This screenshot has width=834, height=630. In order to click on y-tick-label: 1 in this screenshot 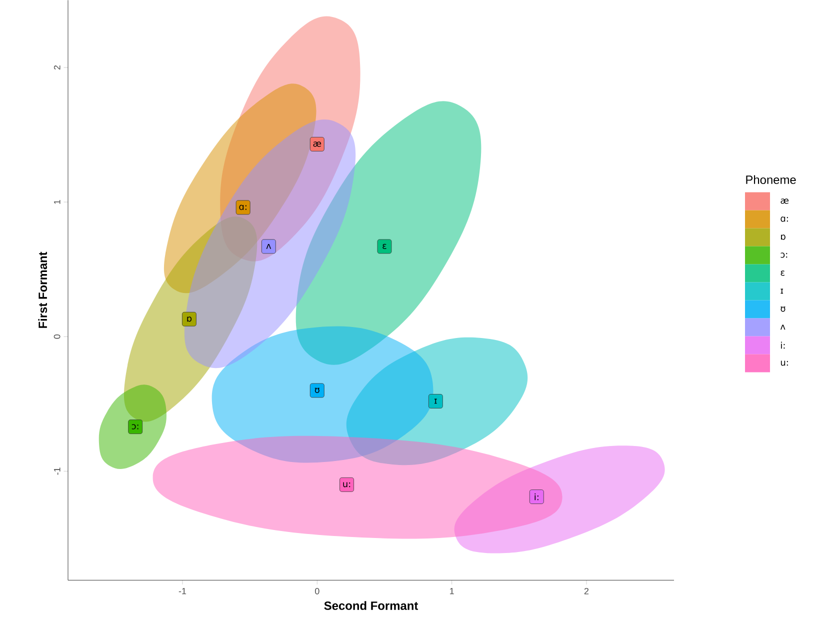, I will do `click(57, 202)`.